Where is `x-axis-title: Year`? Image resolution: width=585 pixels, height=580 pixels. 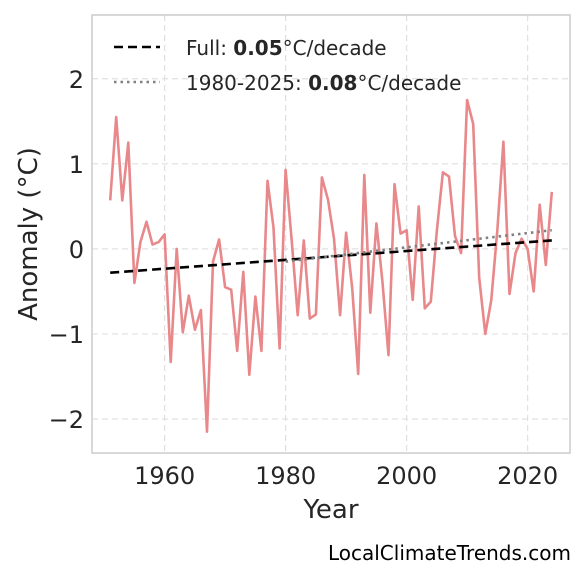 x-axis-title: Year is located at coordinates (330, 510).